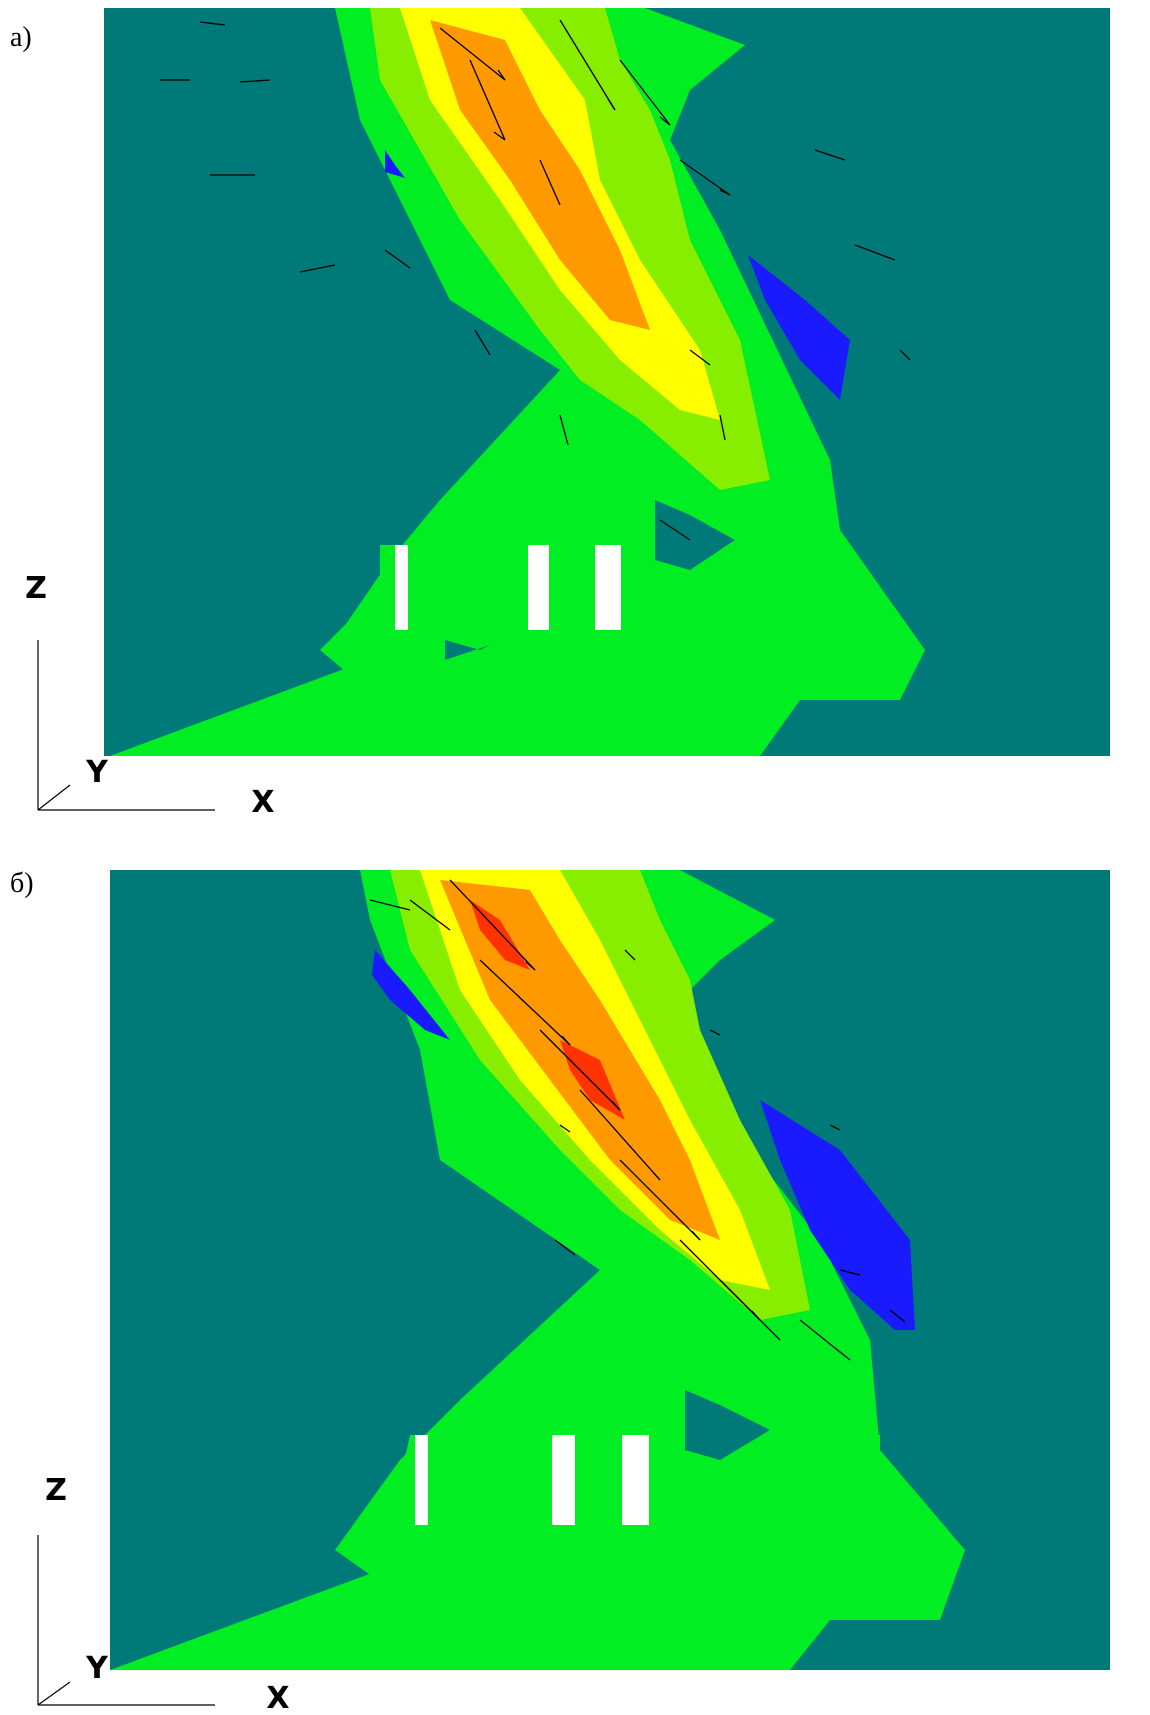 Image resolution: width=1150 pixels, height=1715 pixels. I want to click on panel-b-label: б), so click(22, 883).